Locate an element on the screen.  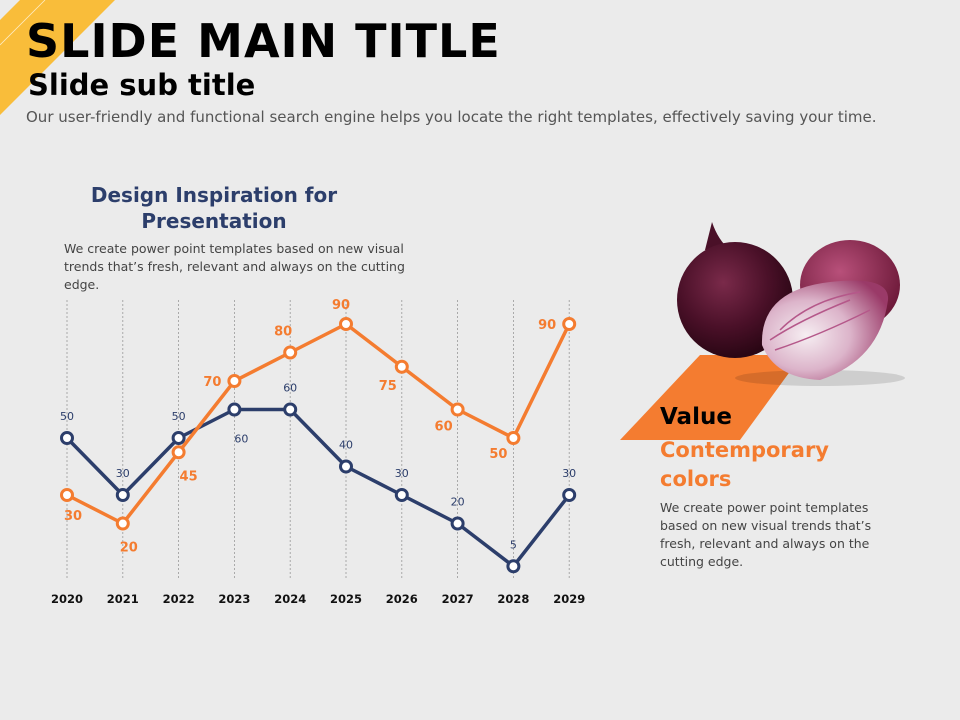
x-tick-label: 2022 is located at coordinates (179, 599).